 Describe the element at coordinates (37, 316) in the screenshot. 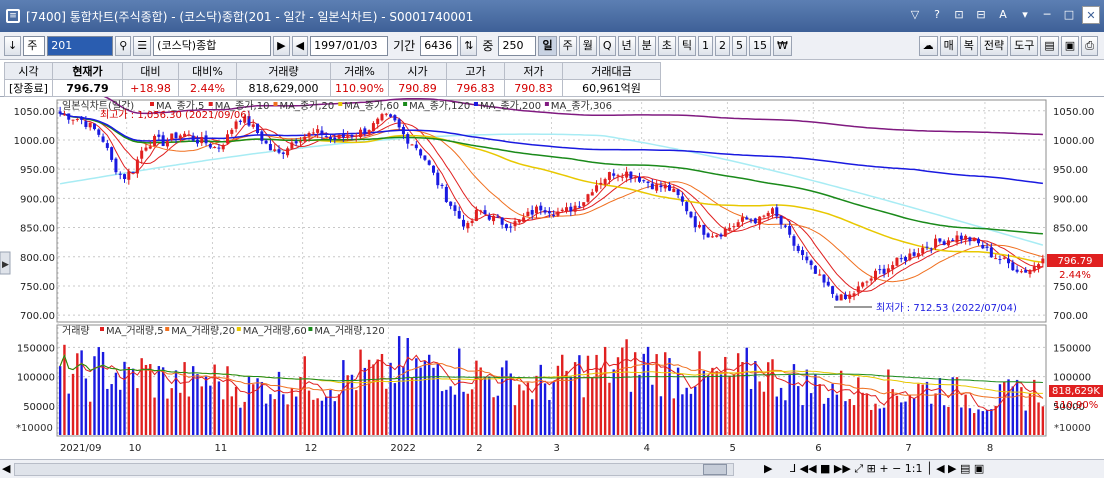

I see `price-tick-left: 700.00` at that location.